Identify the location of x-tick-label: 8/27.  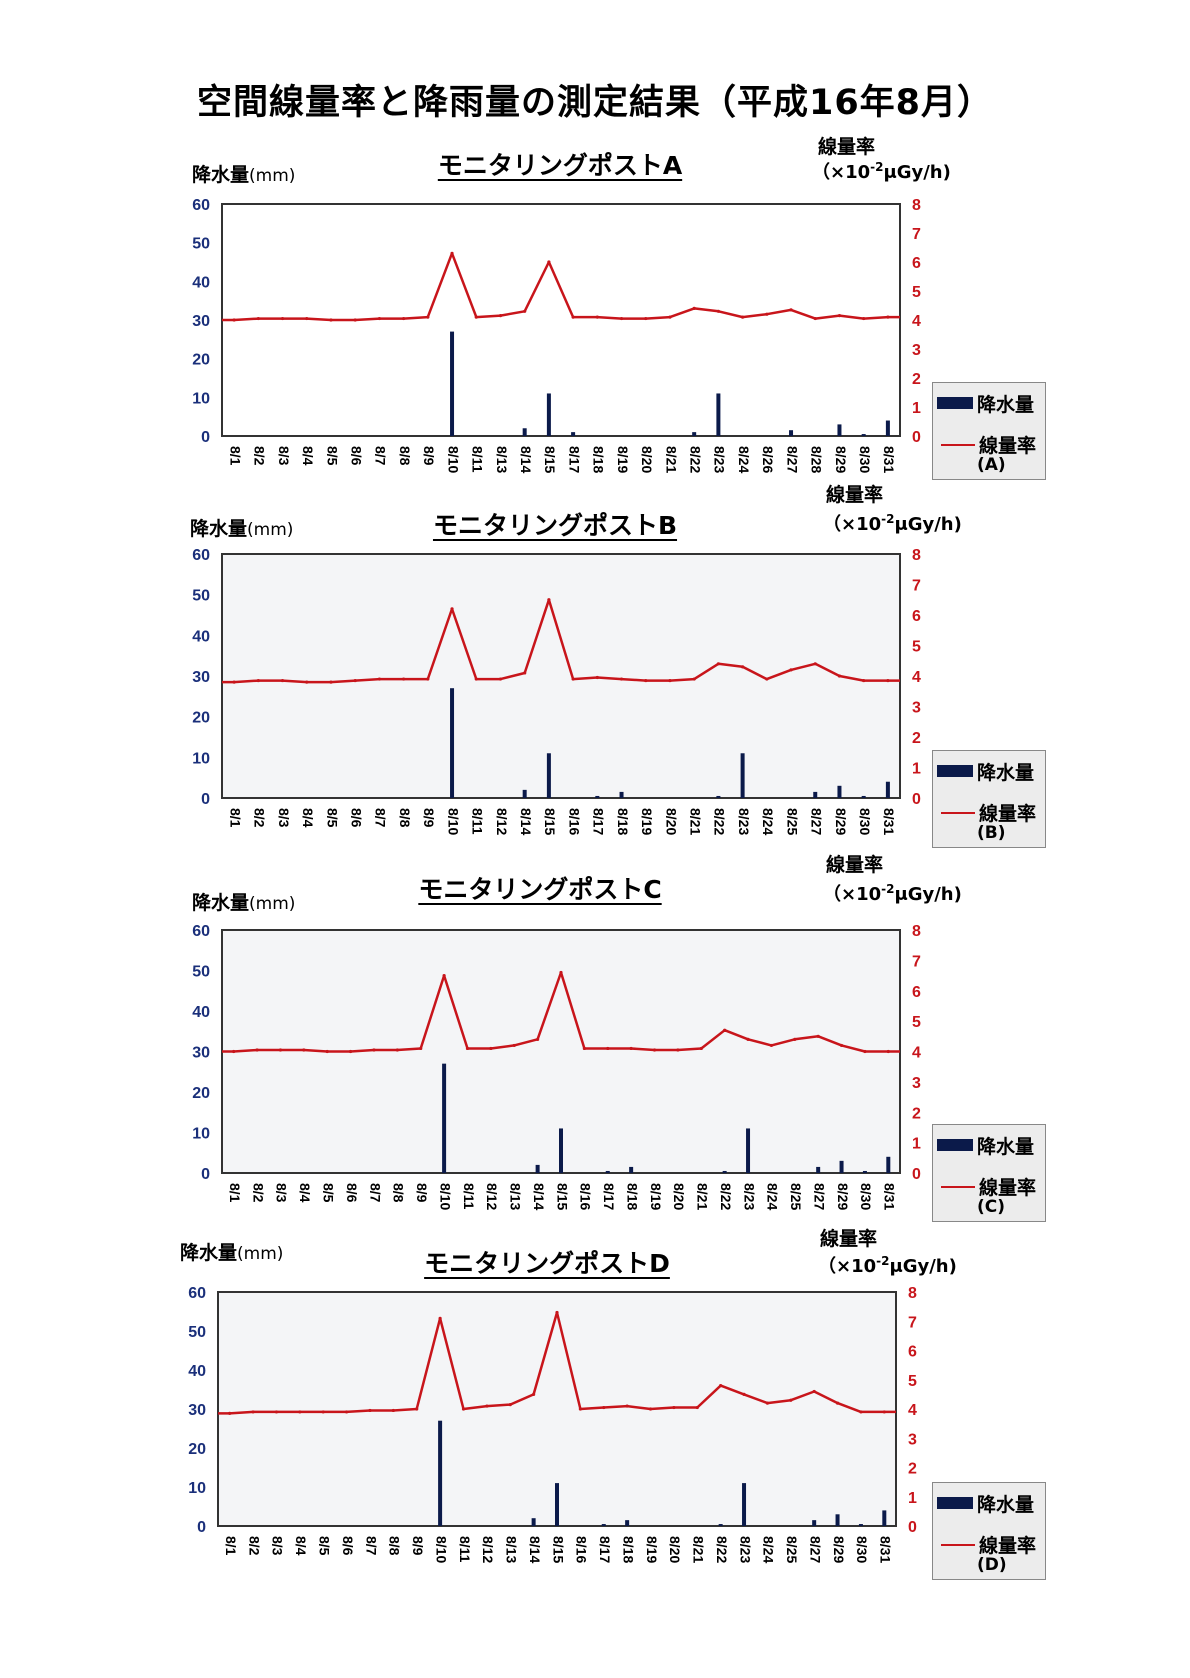
(792, 459).